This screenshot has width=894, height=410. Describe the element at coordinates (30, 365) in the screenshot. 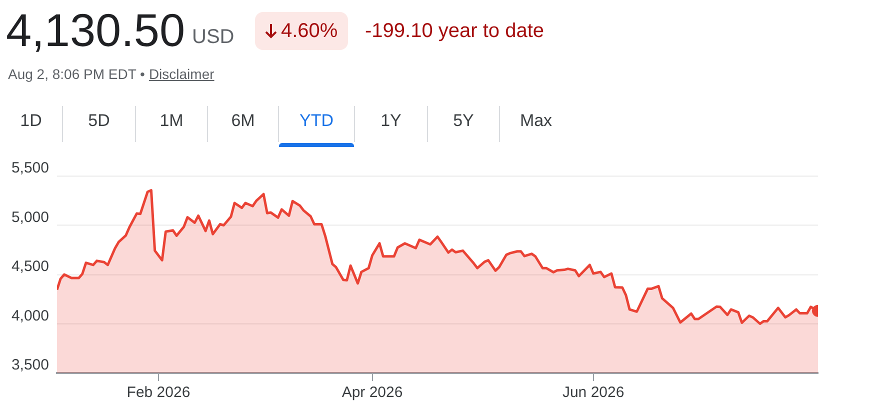

I see `y-tick-label: 3,500` at that location.